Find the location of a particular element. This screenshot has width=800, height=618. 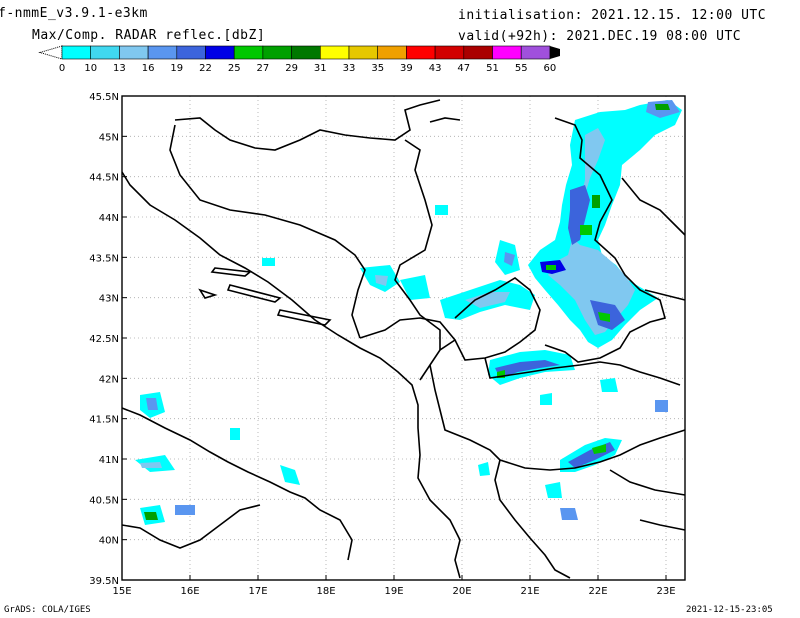

lat-label: 41N is located at coordinates (109, 460).